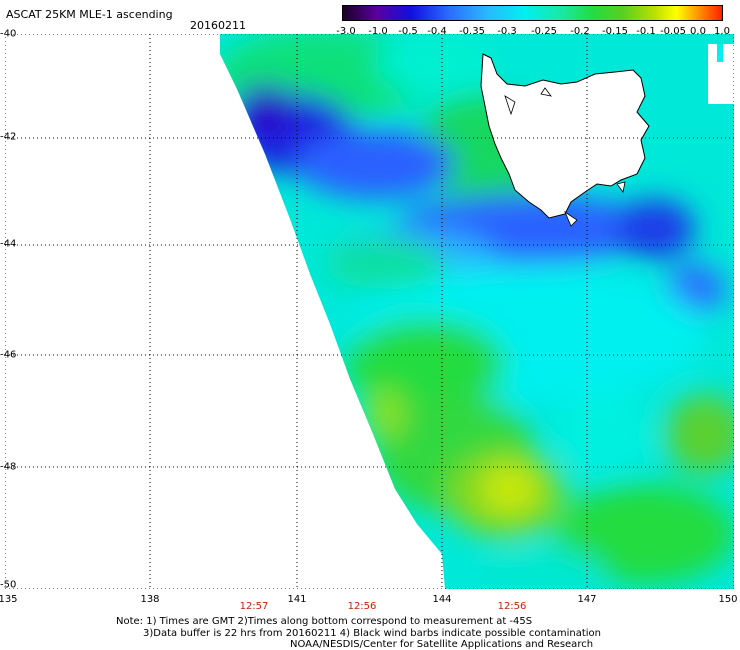 Image resolution: width=740 pixels, height=650 pixels. Describe the element at coordinates (8, 244) in the screenshot. I see `lat-label: -44` at that location.